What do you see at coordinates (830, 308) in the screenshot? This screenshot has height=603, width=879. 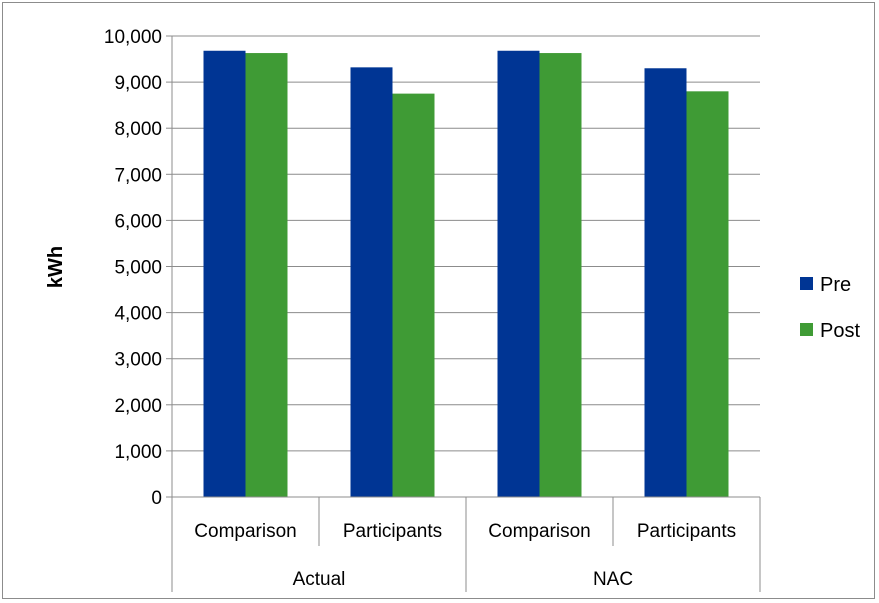 I see `legend: Pre Post` at bounding box center [830, 308].